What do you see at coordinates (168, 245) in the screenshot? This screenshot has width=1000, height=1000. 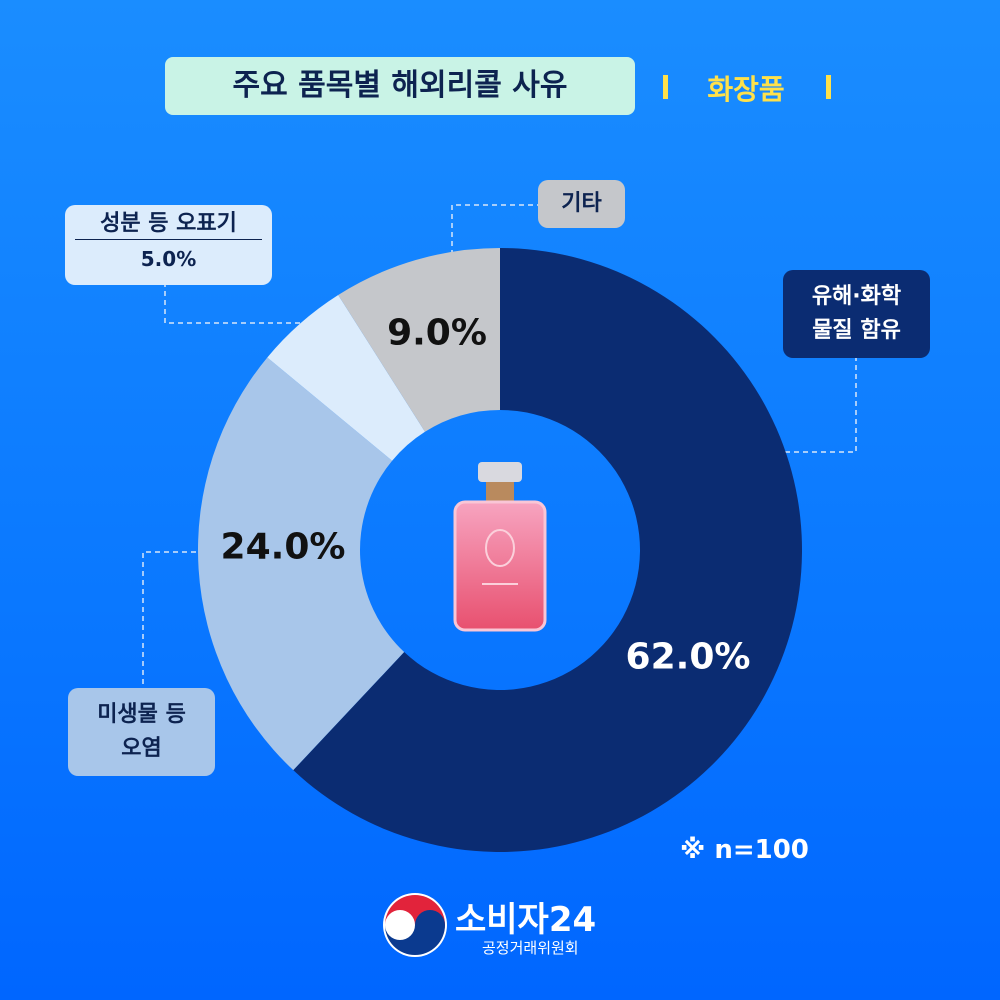 I see `category-box: 성분 등 오표기 5.0%` at bounding box center [168, 245].